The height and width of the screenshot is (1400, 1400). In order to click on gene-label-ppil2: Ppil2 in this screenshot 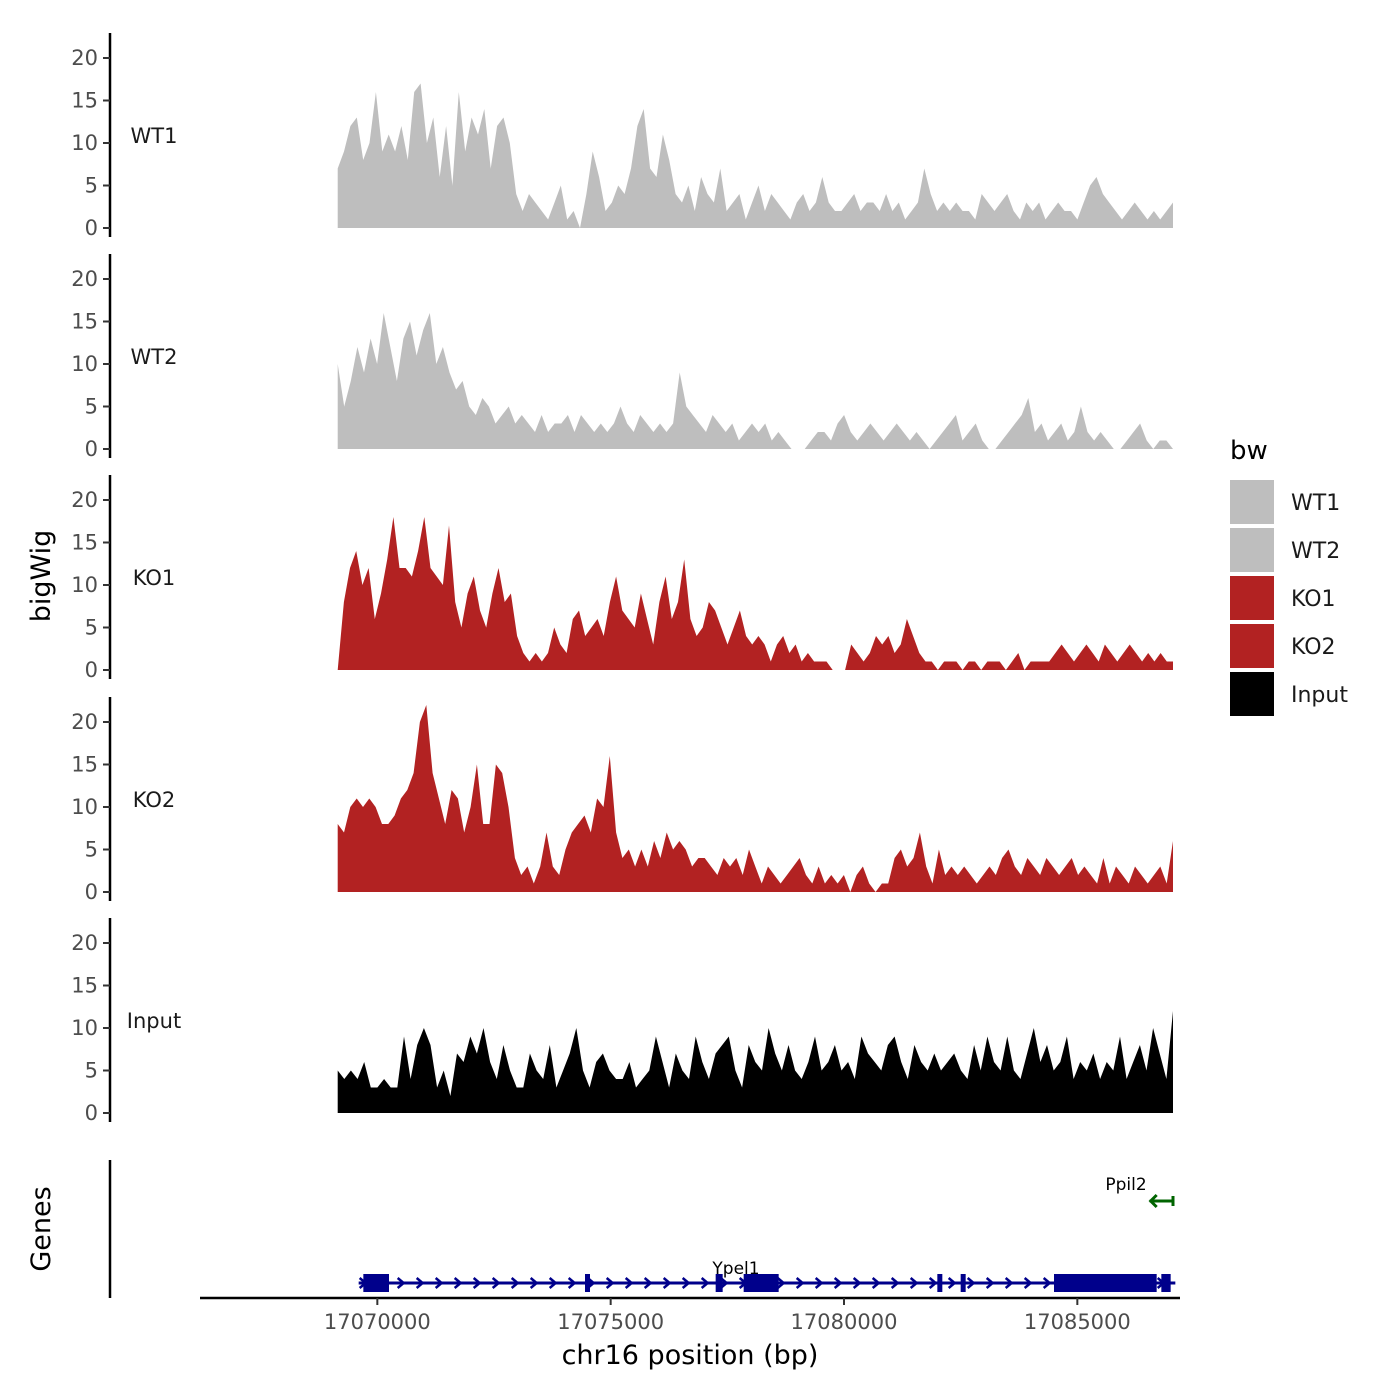, I will do `click(1125, 1185)`.